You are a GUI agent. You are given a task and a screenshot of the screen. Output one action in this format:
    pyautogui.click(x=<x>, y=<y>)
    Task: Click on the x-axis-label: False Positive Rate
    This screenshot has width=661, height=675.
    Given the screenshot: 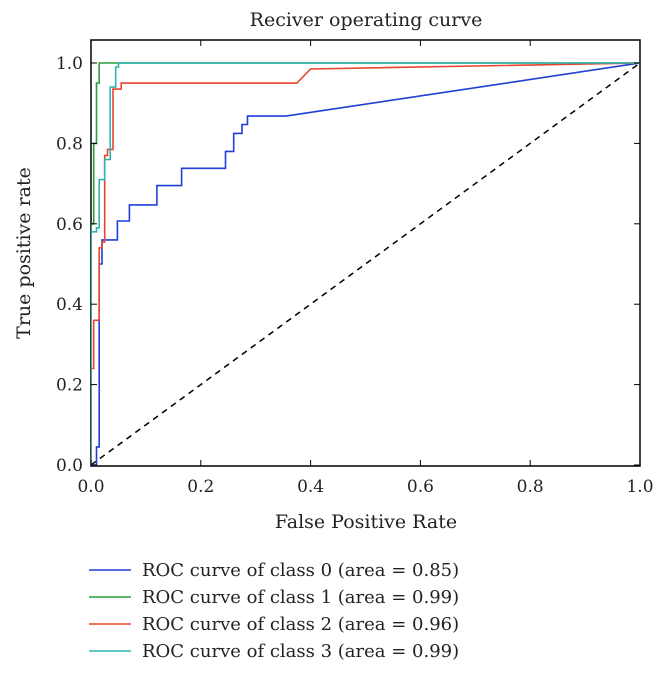 What is the action you would take?
    pyautogui.click(x=366, y=522)
    